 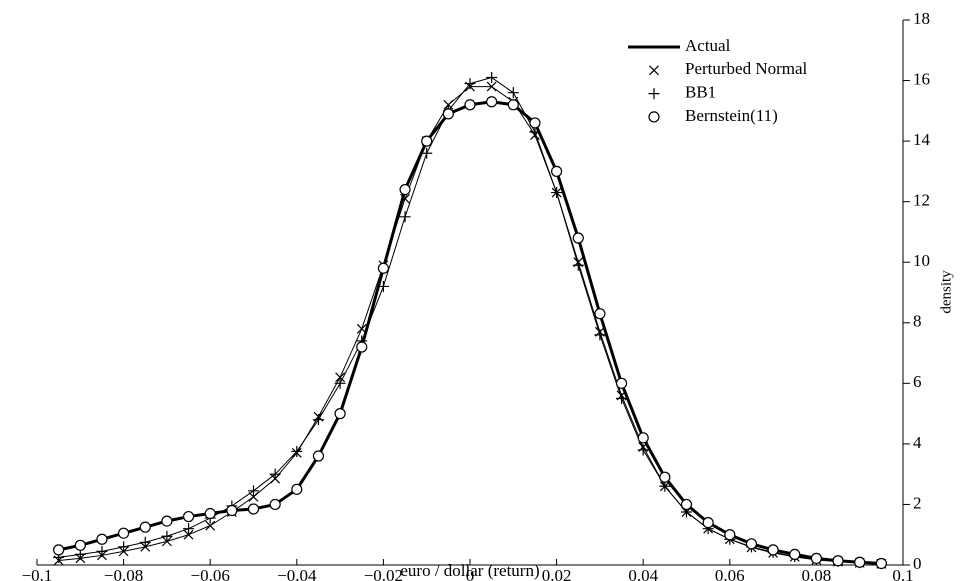 I want to click on x-tick-label: −0.02, so click(x=383, y=573).